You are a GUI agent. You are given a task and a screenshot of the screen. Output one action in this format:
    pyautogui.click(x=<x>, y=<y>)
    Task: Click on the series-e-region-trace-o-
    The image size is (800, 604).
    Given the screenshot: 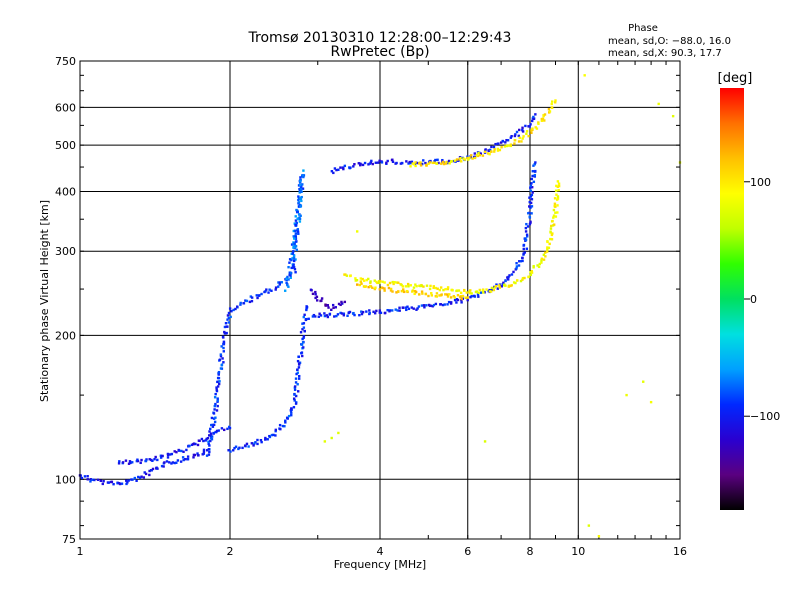 What is the action you would take?
    pyautogui.click(x=143, y=467)
    